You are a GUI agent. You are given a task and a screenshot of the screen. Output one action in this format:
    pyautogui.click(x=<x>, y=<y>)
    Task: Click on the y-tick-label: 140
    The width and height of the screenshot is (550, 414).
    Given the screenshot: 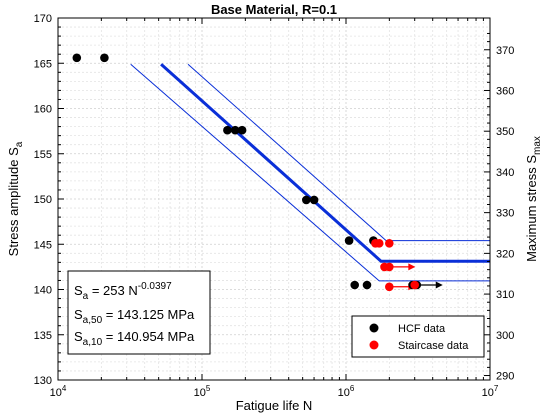 What is the action you would take?
    pyautogui.click(x=43, y=291)
    